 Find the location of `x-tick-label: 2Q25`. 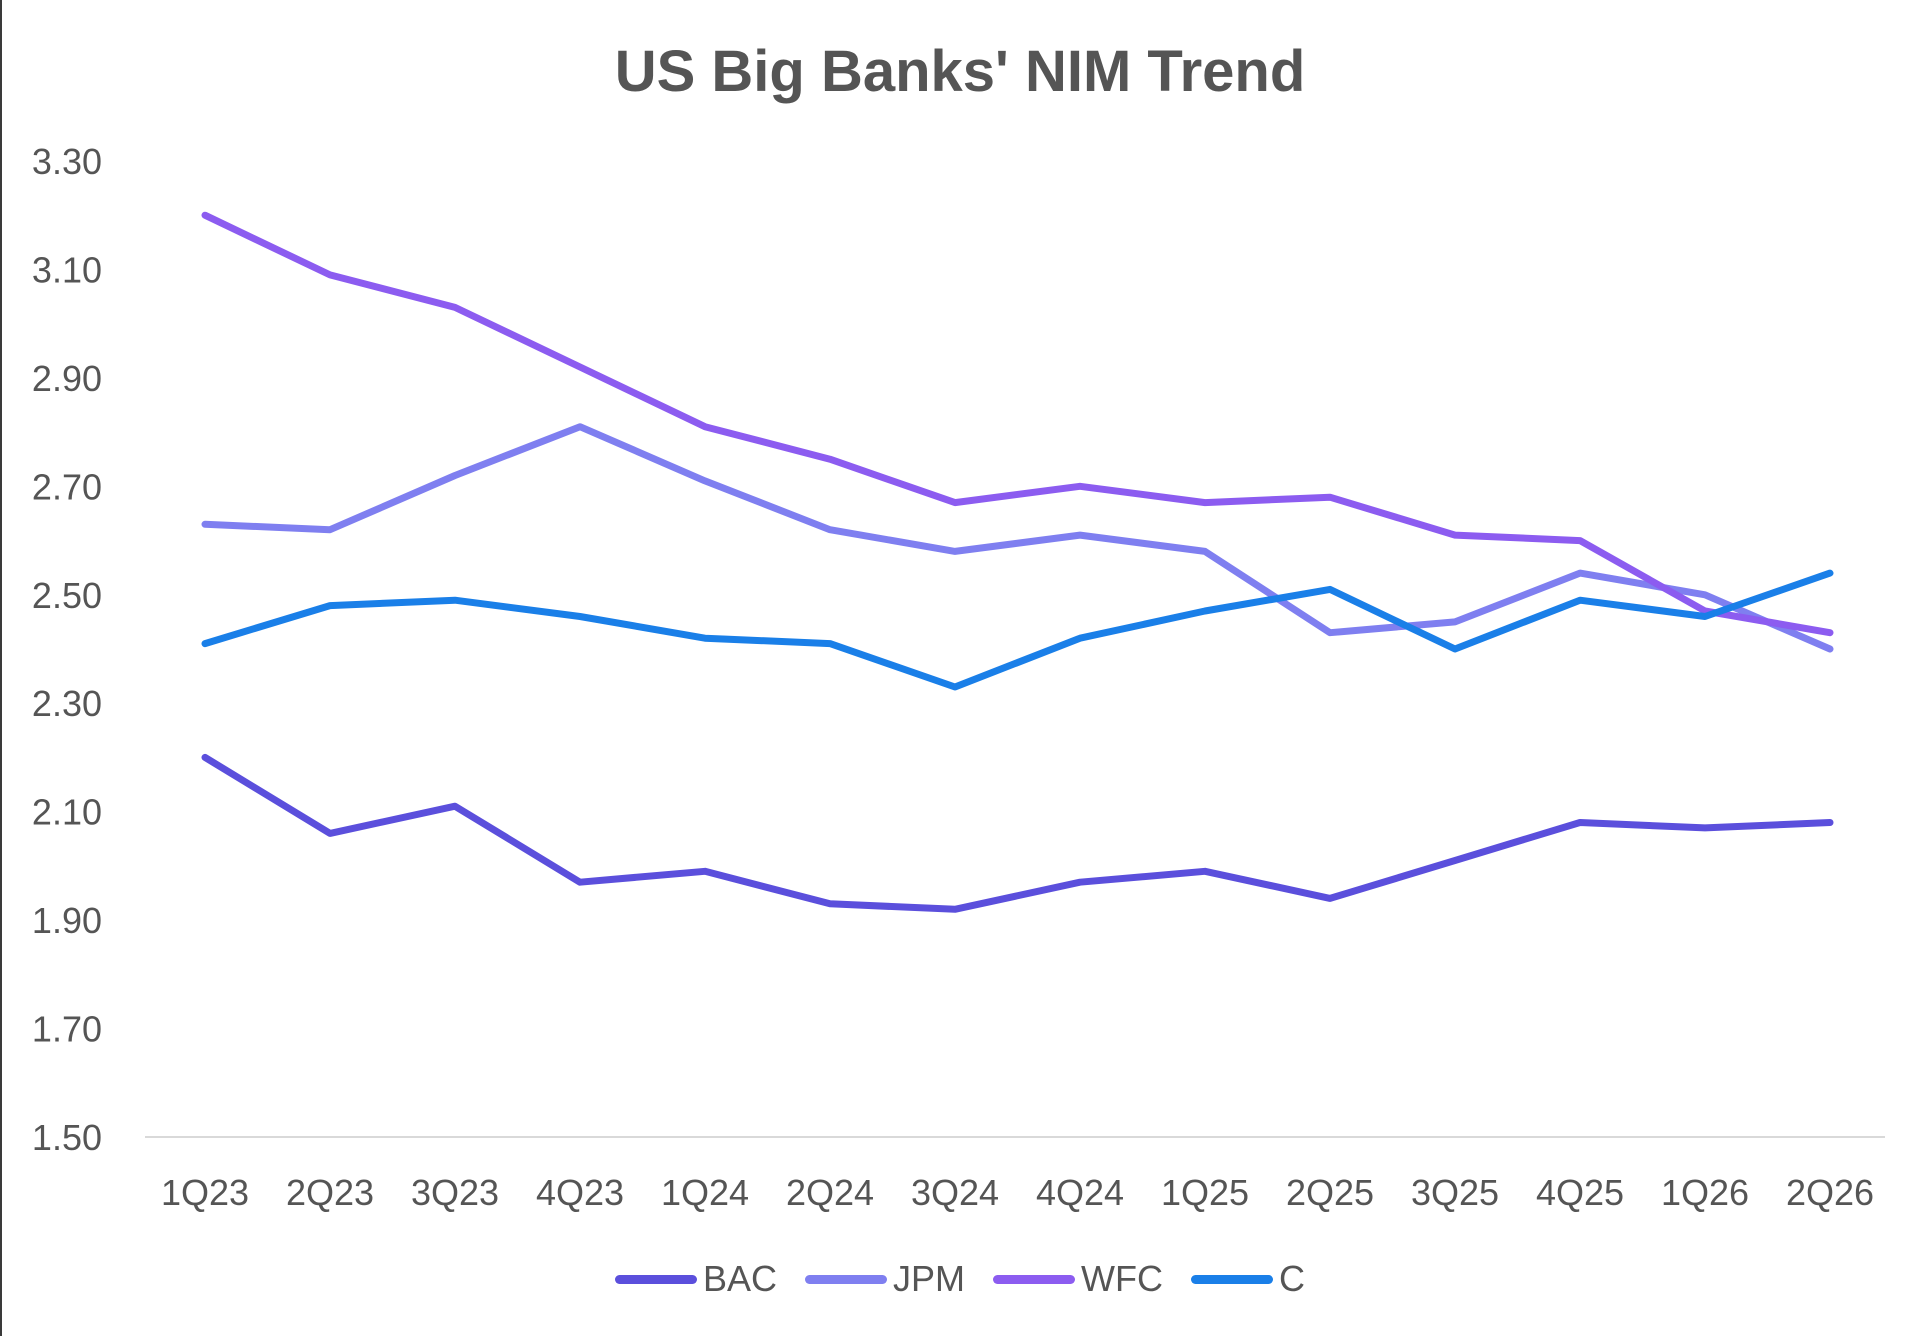

x-tick-label: 2Q25 is located at coordinates (1330, 1192).